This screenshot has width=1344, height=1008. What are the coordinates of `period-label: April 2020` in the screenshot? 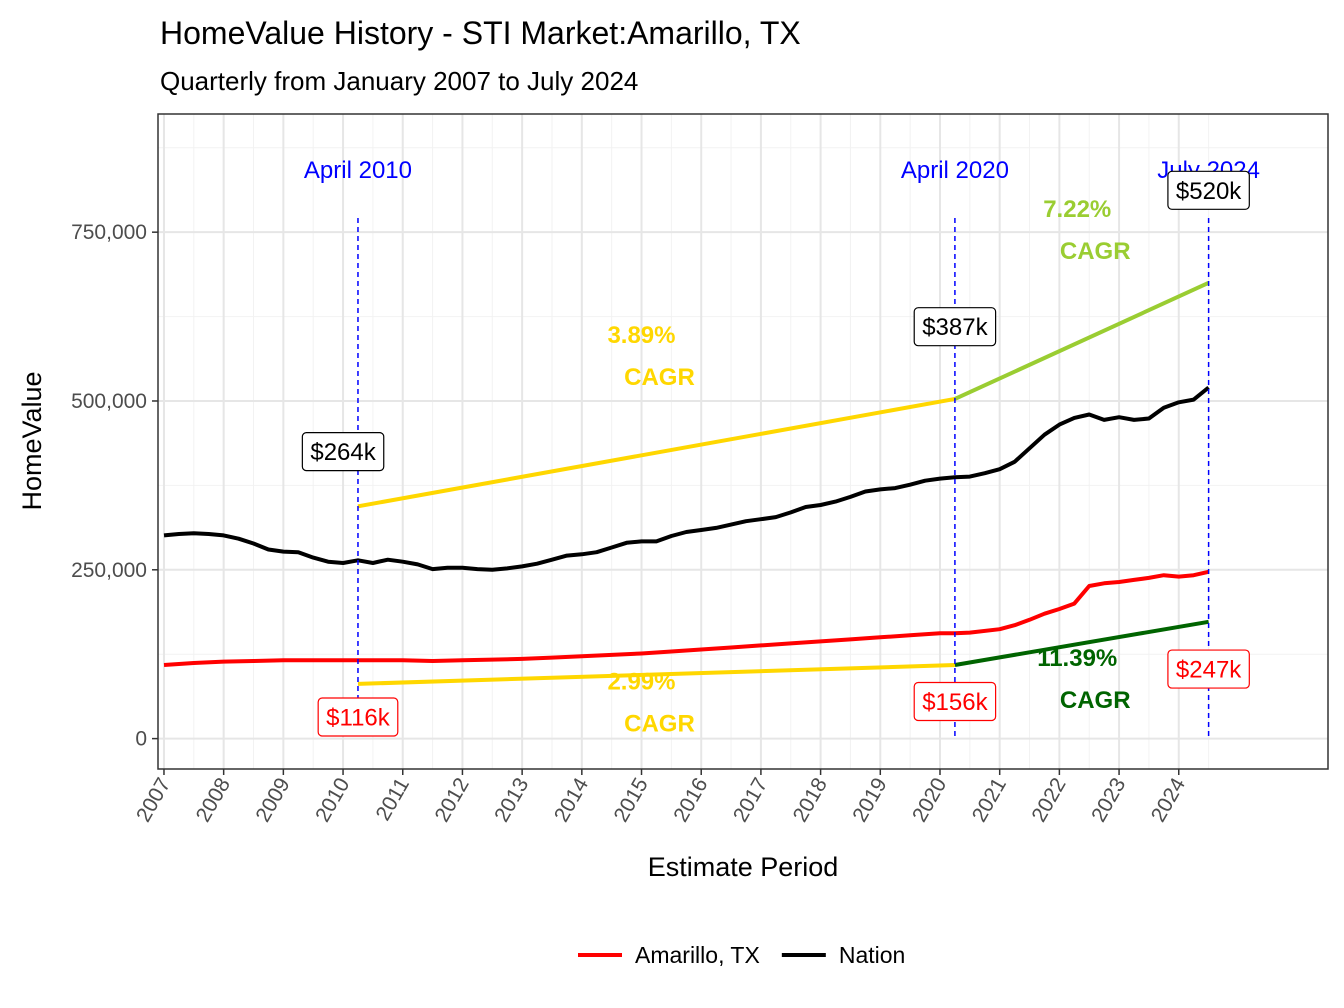 It's located at (955, 170).